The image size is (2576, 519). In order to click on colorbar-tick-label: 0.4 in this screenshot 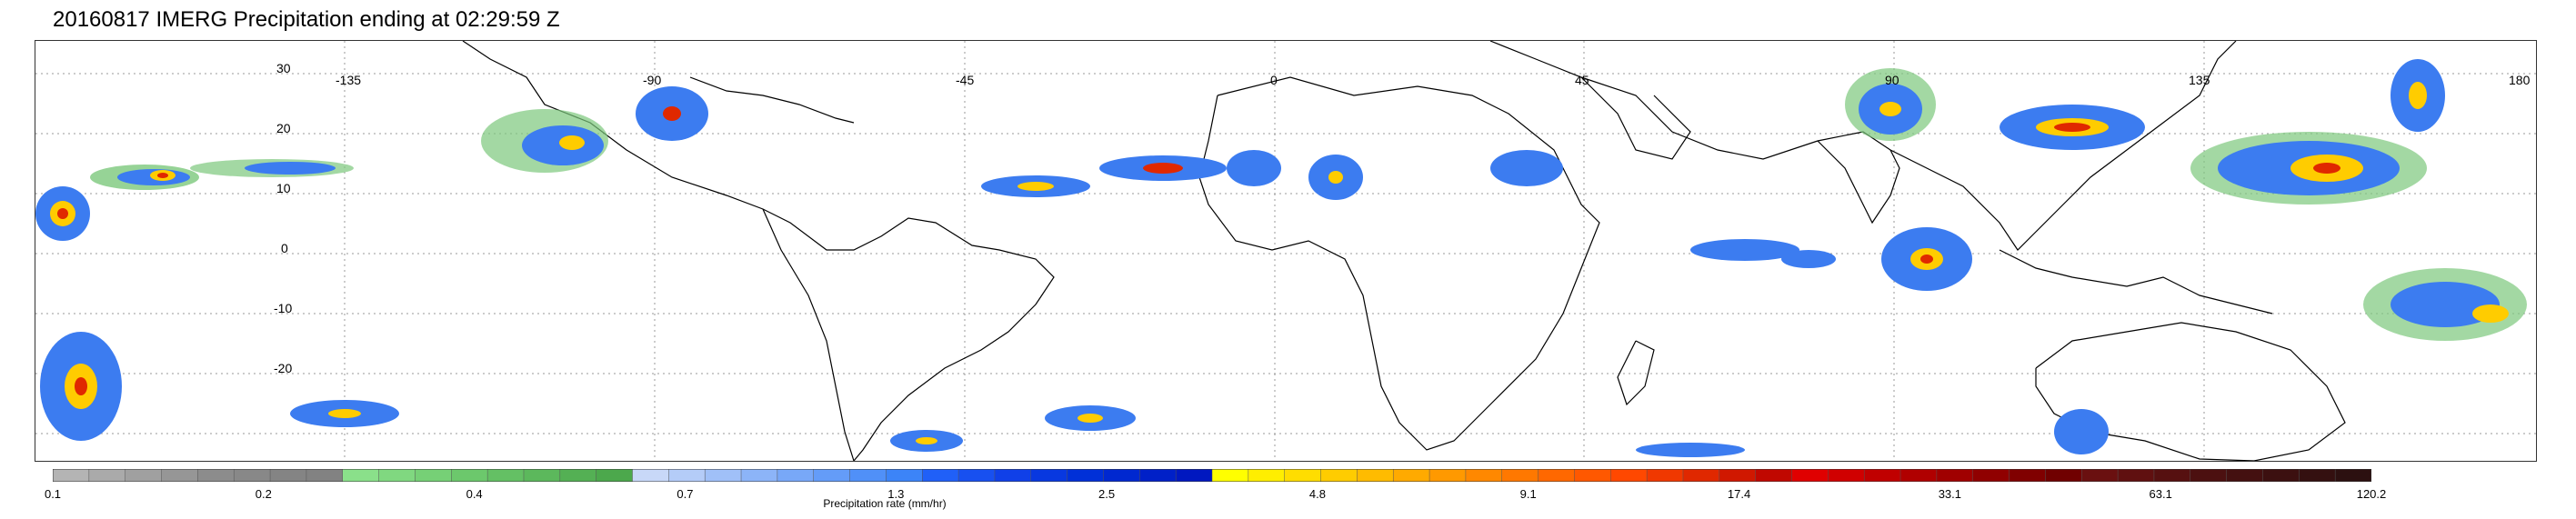, I will do `click(474, 494)`.